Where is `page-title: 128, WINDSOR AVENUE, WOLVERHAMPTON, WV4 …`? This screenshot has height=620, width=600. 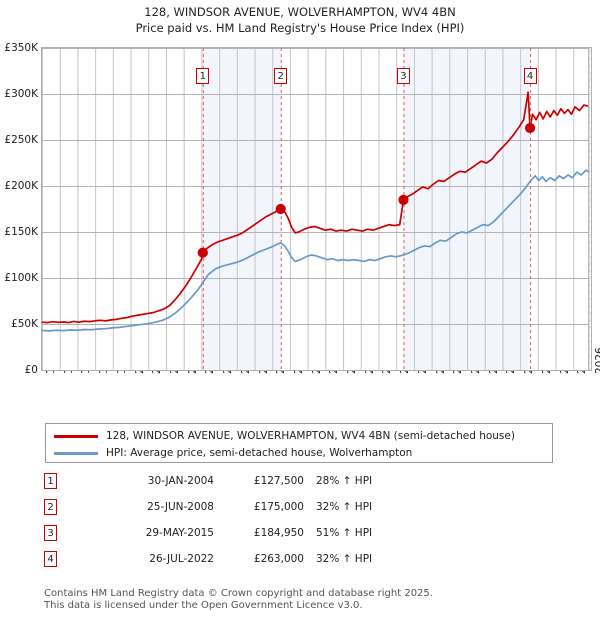
page-title: 128, WINDSOR AVENUE, WOLVERHAMPTON, WV4 … is located at coordinates (300, 20).